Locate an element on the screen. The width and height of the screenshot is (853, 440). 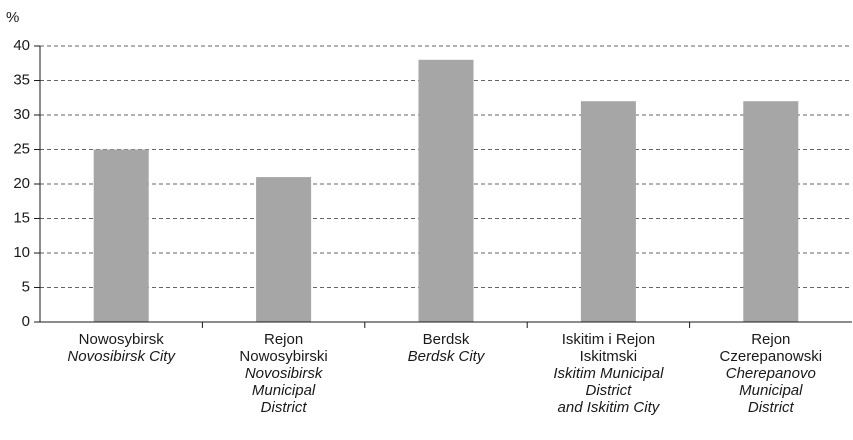
x-tick-label: Nowosybirski is located at coordinates (283, 356).